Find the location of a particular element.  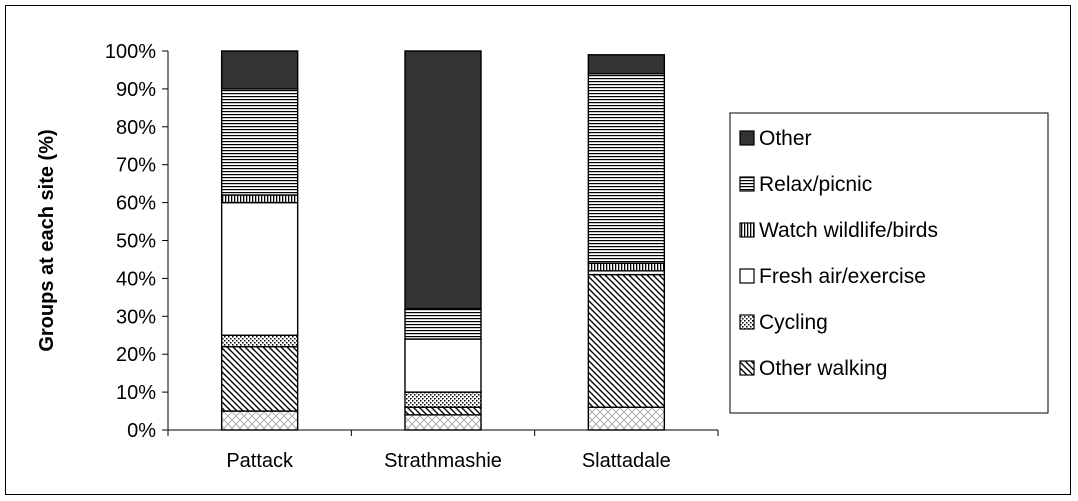

y-tick-label: 40% is located at coordinates (136, 279).